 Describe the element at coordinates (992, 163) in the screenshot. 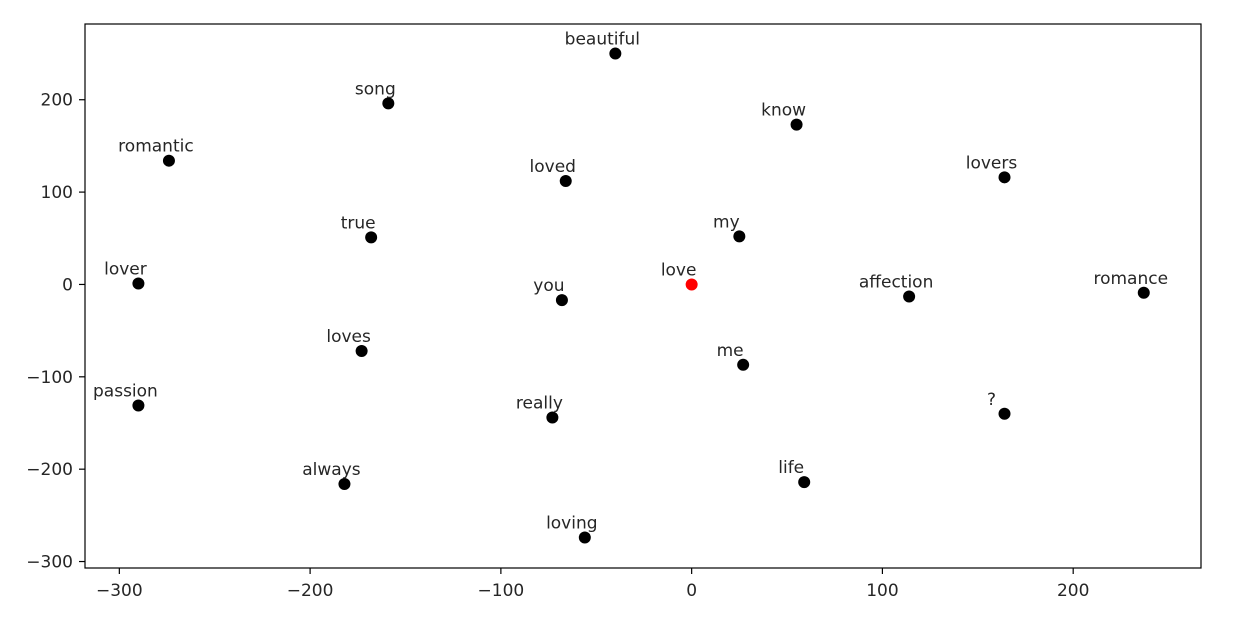

I see `point-label: lovers` at that location.